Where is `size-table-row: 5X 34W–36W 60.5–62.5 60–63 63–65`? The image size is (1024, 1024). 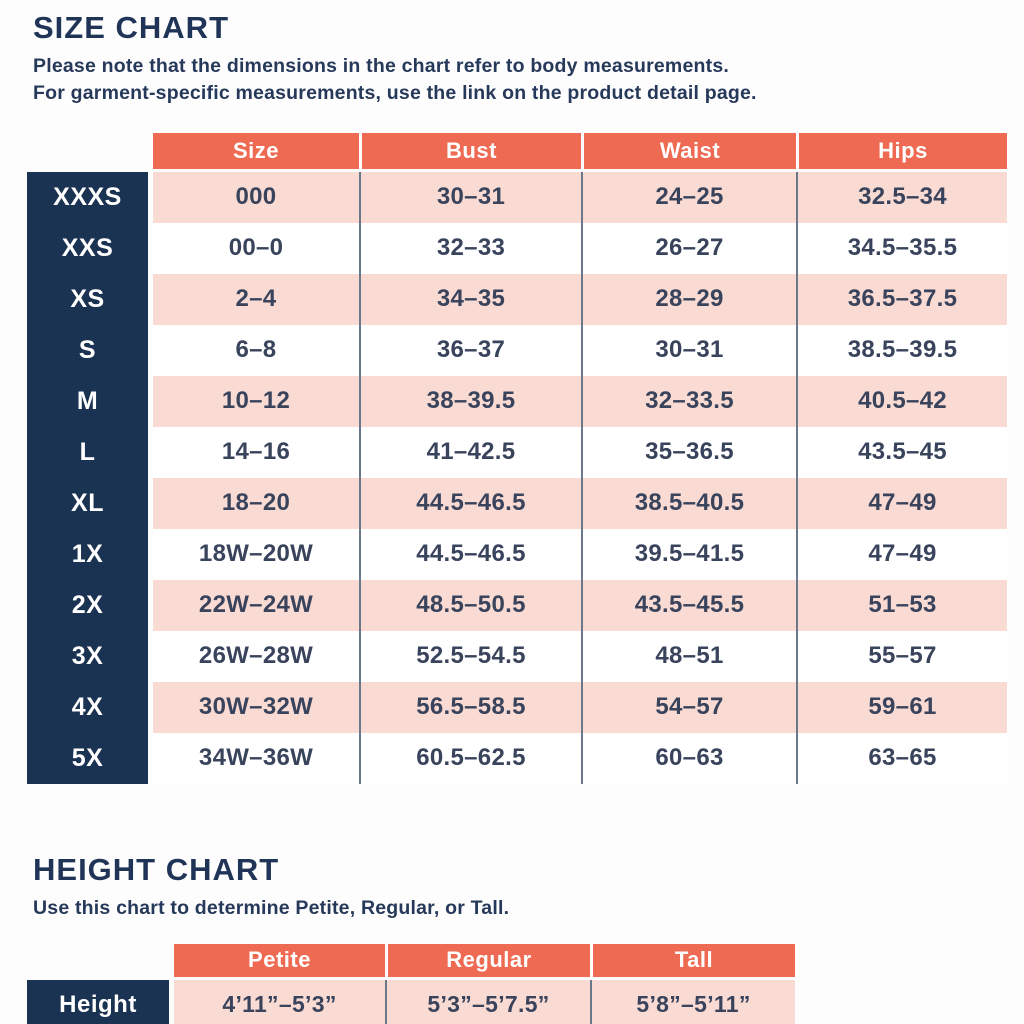
size-table-row: 5X 34W–36W 60.5–62.5 60–63 63–65 is located at coordinates (517, 758).